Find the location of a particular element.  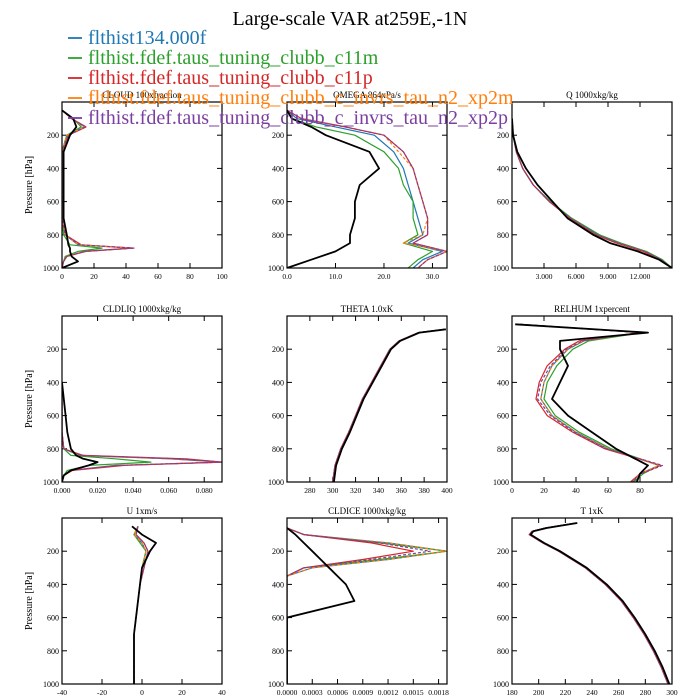

x-tick-label: 380 is located at coordinates (425, 490).